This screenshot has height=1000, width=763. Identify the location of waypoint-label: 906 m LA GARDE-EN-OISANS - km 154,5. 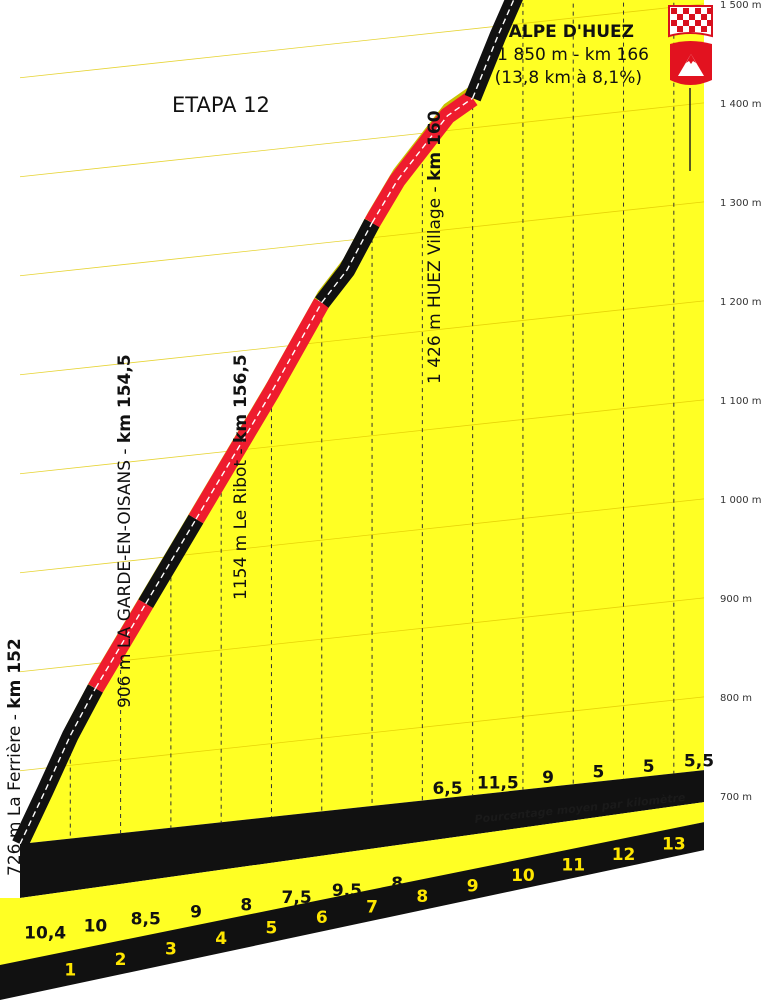
(125, 531).